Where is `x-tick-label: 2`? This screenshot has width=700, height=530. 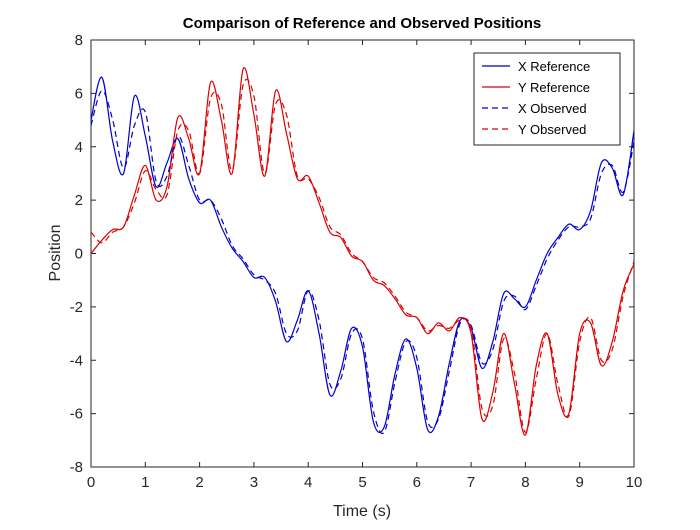 x-tick-label: 2 is located at coordinates (199, 482).